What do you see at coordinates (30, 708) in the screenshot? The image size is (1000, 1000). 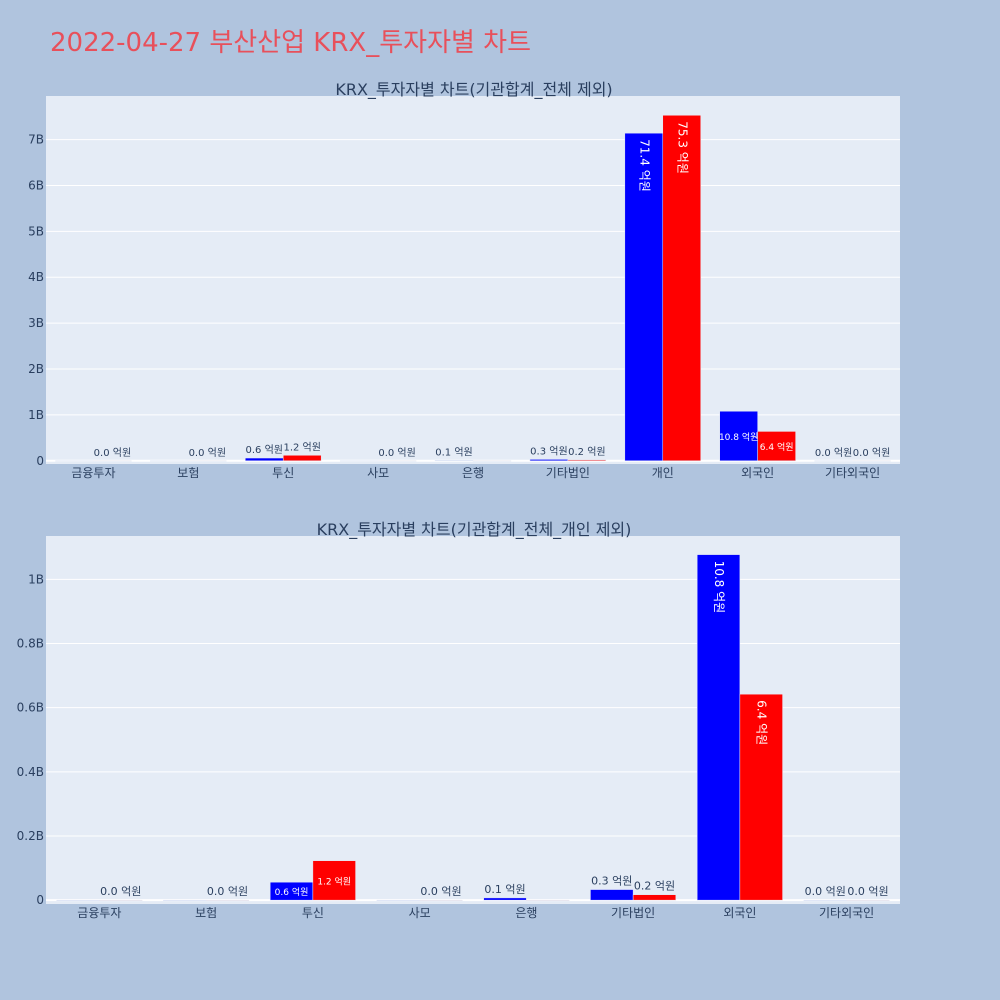 I see `y-tick-label: 0.6B` at bounding box center [30, 708].